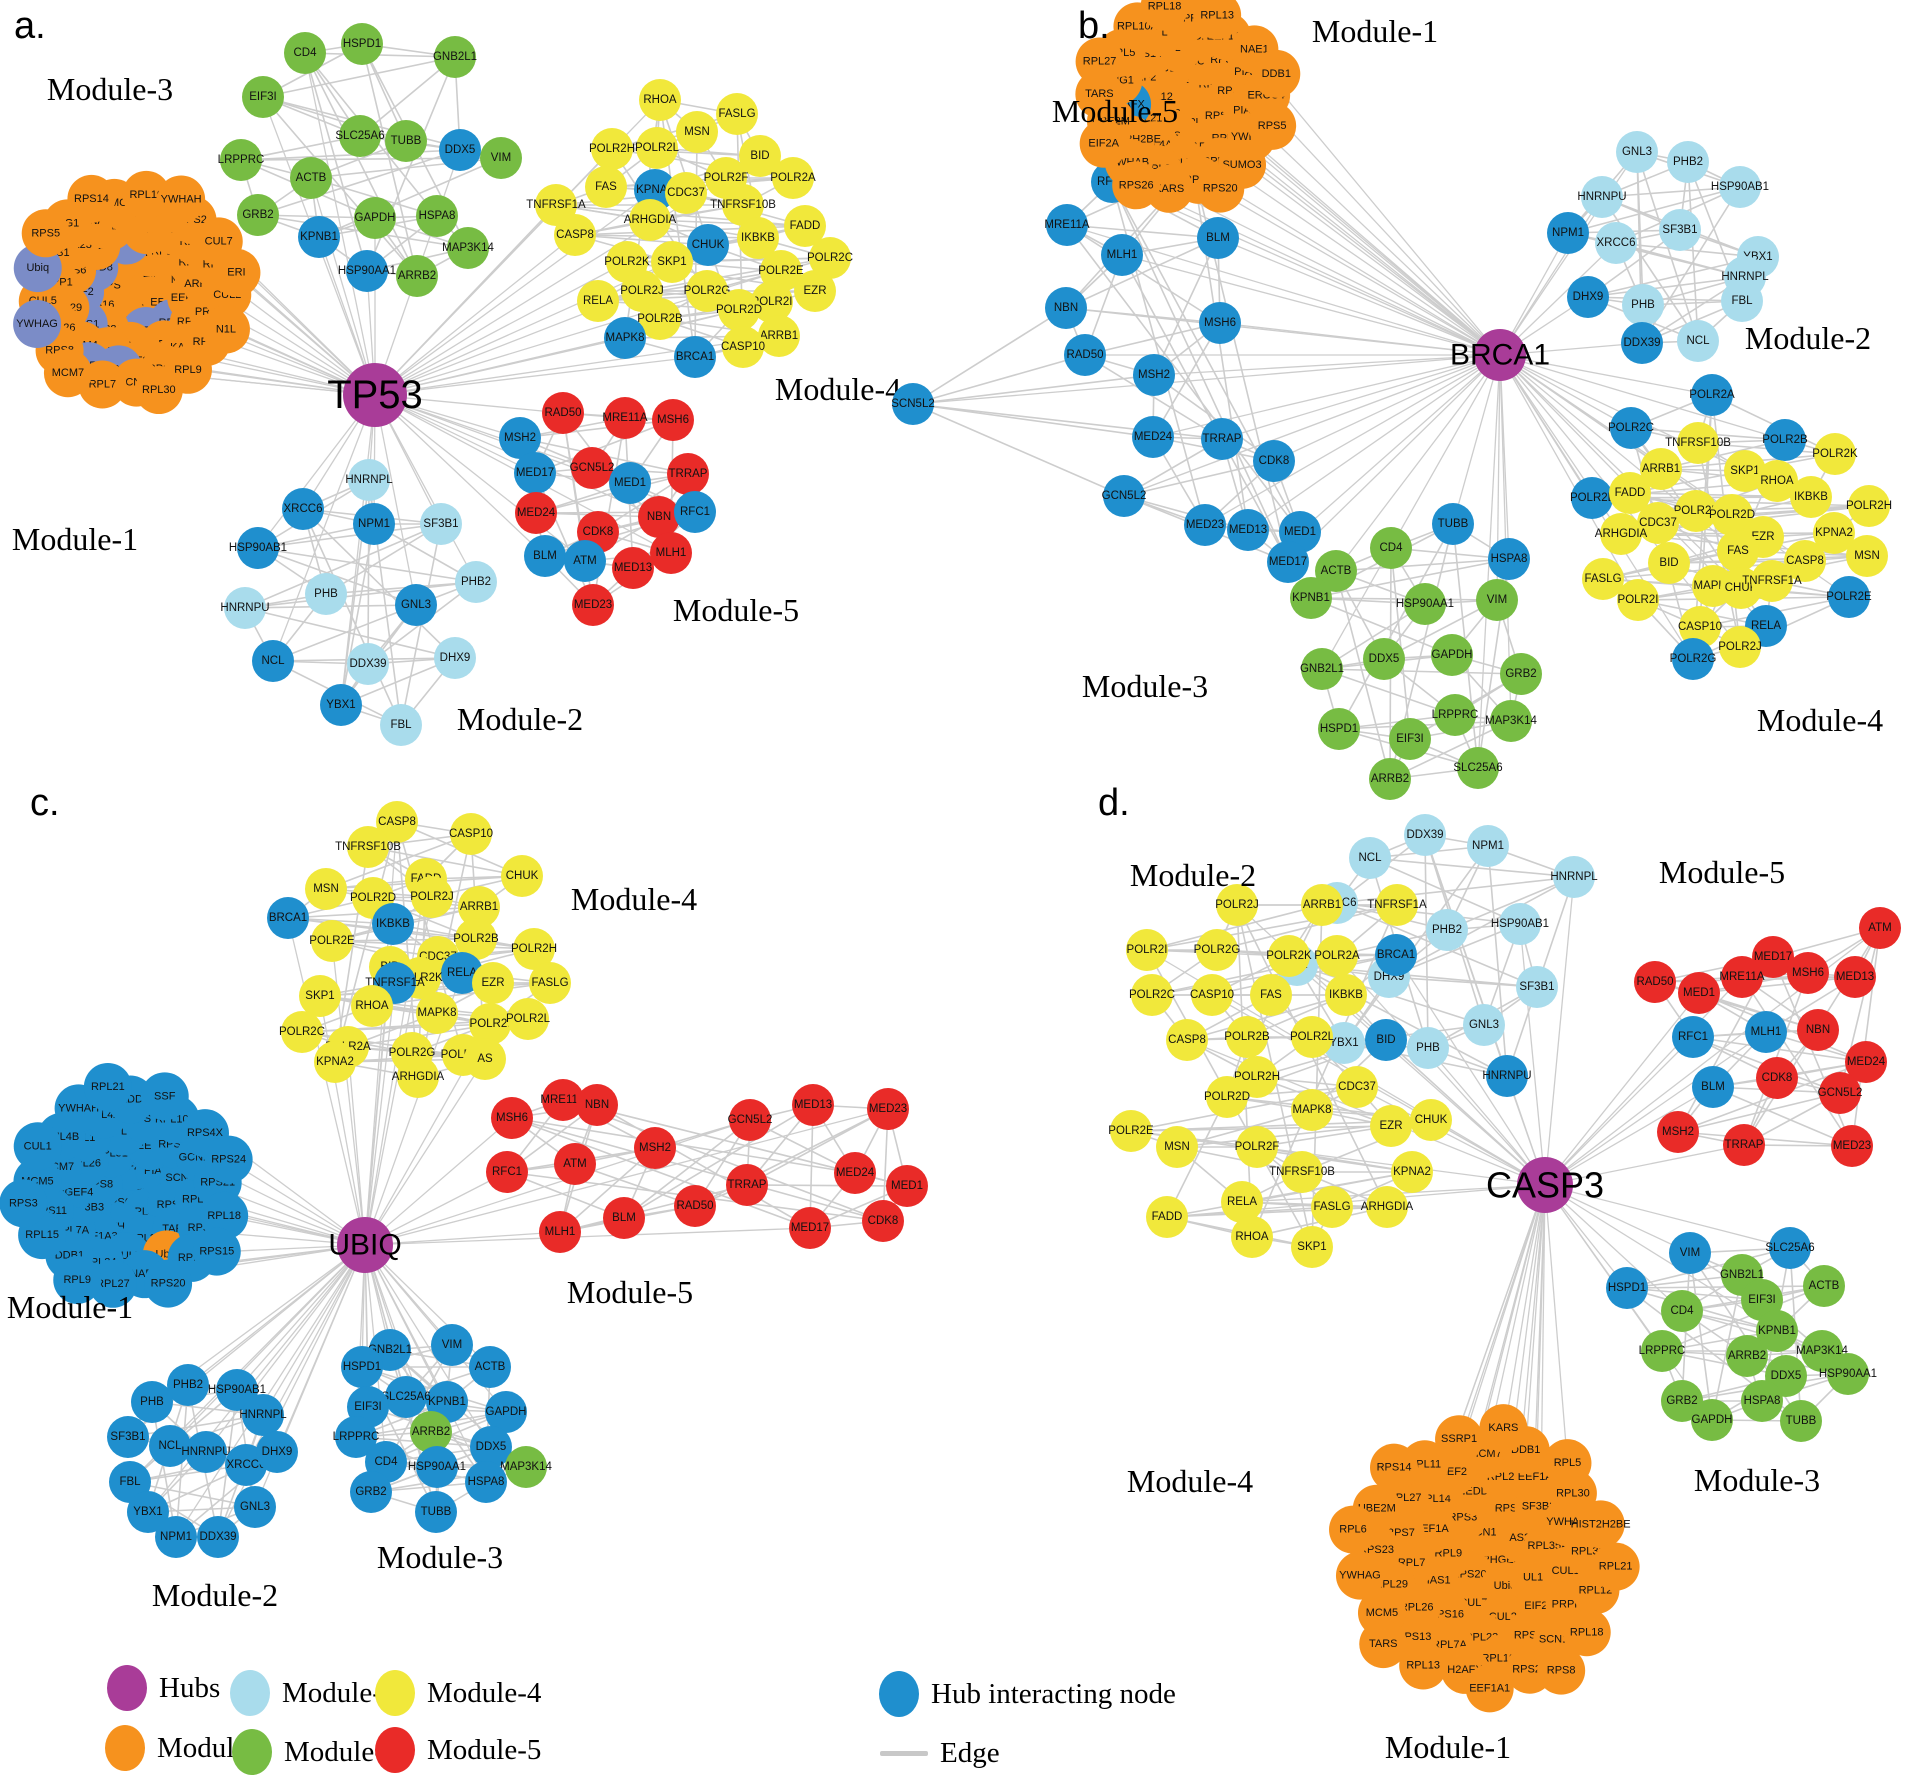  I want to click on node-SLC25A6: SLC25A6, so click(1789, 1248).